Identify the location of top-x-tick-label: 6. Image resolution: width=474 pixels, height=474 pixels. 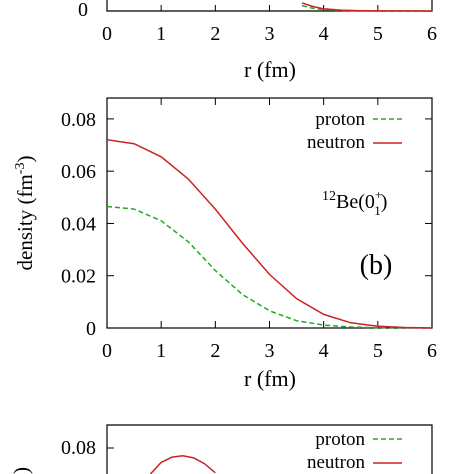
(432, 34).